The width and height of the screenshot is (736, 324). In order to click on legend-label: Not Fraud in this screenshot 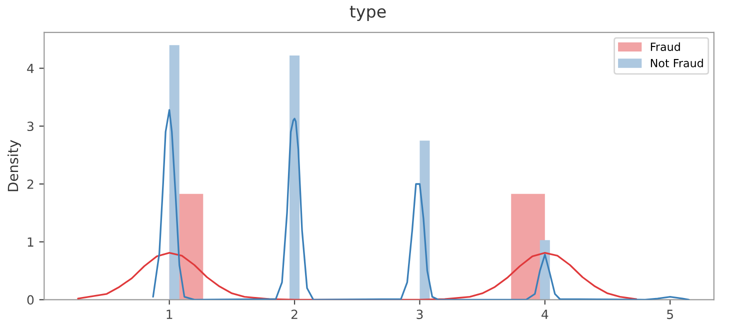, I will do `click(676, 63)`.